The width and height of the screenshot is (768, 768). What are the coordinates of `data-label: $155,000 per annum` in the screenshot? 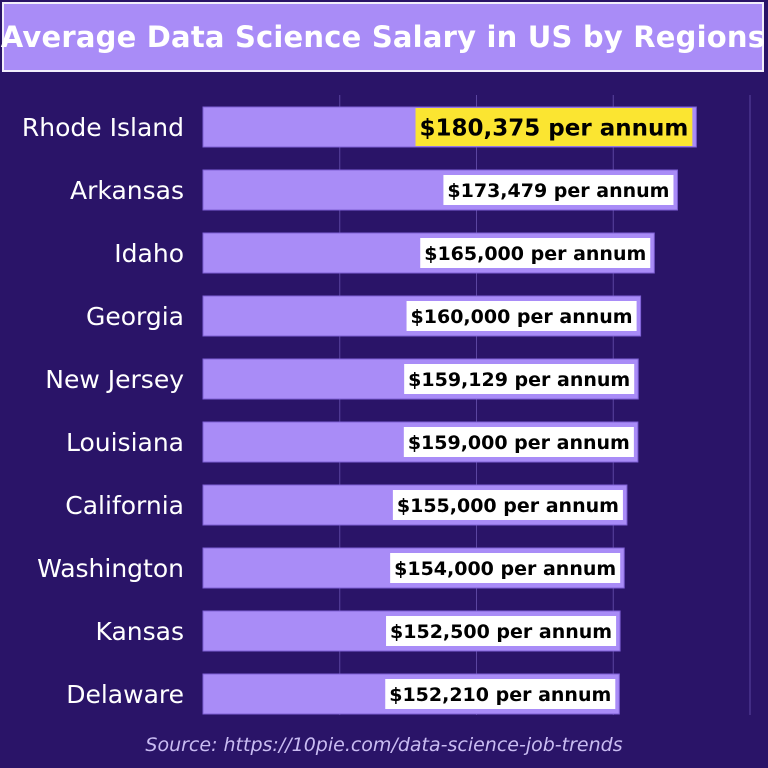 It's located at (508, 506).